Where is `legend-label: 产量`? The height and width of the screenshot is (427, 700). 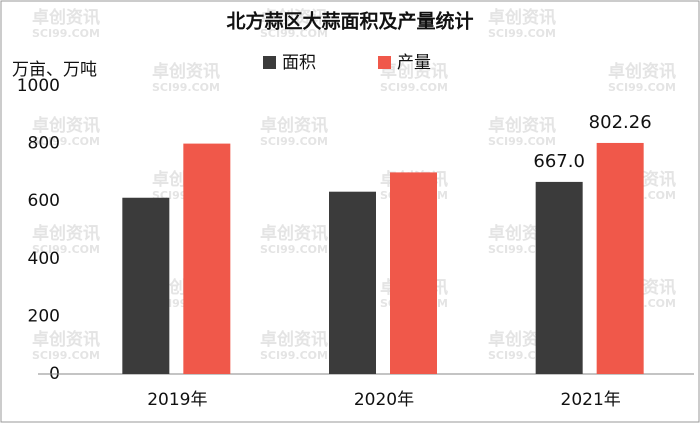 legend-label: 产量 is located at coordinates (414, 63).